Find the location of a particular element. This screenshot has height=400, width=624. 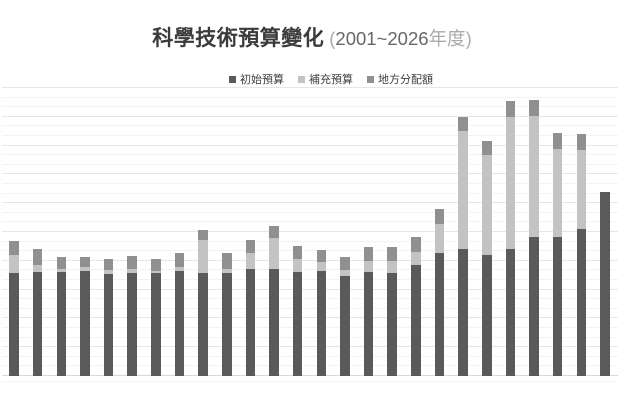

segment-supplementary-budget-2009 is located at coordinates (203, 256).